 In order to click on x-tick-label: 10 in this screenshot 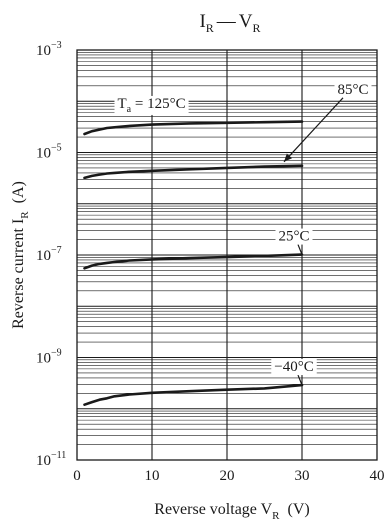, I will do `click(152, 476)`.